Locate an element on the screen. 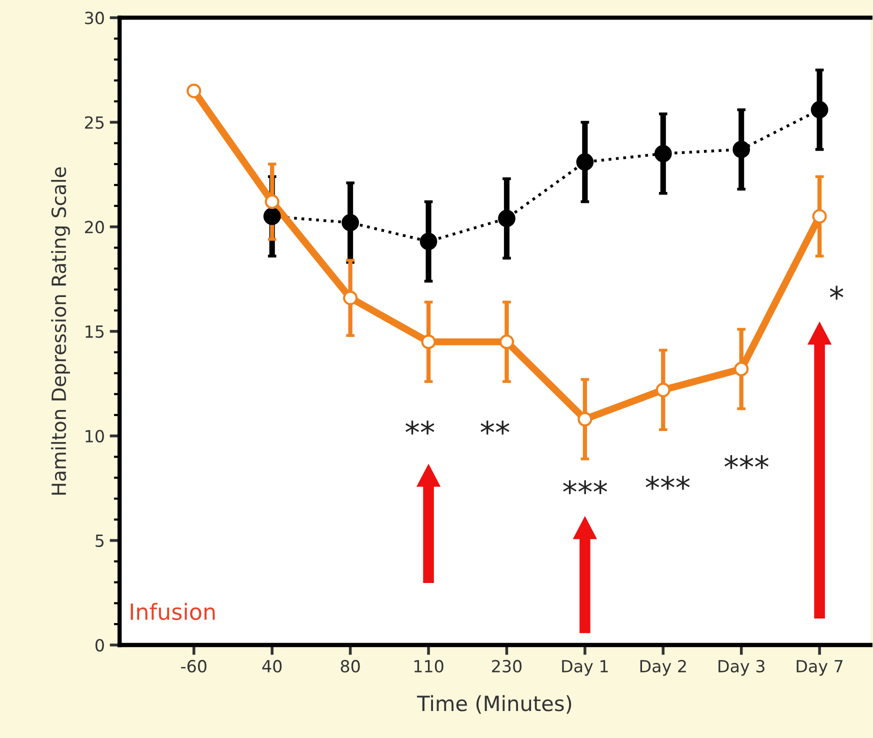 Image resolution: width=873 pixels, height=738 pixels. y-tick-label: 10 is located at coordinates (95, 436).